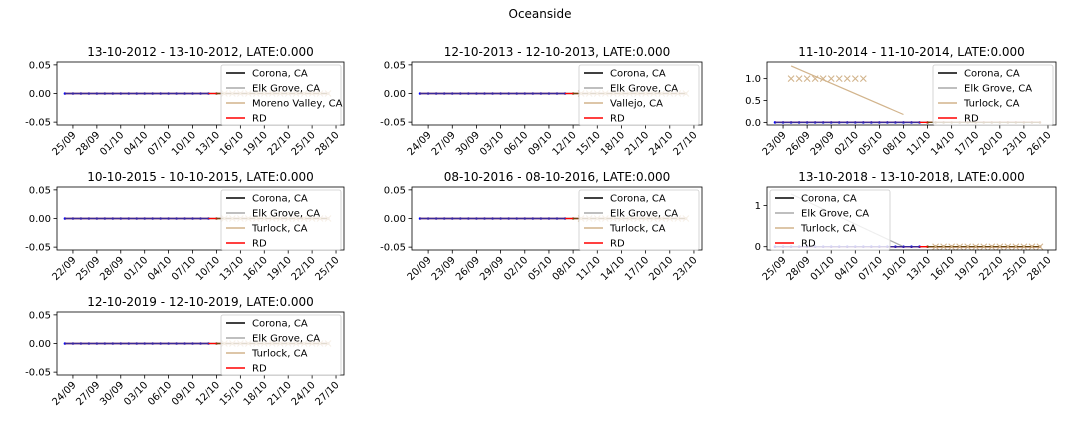  What do you see at coordinates (799, 269) in the screenshot?
I see `x-tick-label: 28/09` at bounding box center [799, 269].